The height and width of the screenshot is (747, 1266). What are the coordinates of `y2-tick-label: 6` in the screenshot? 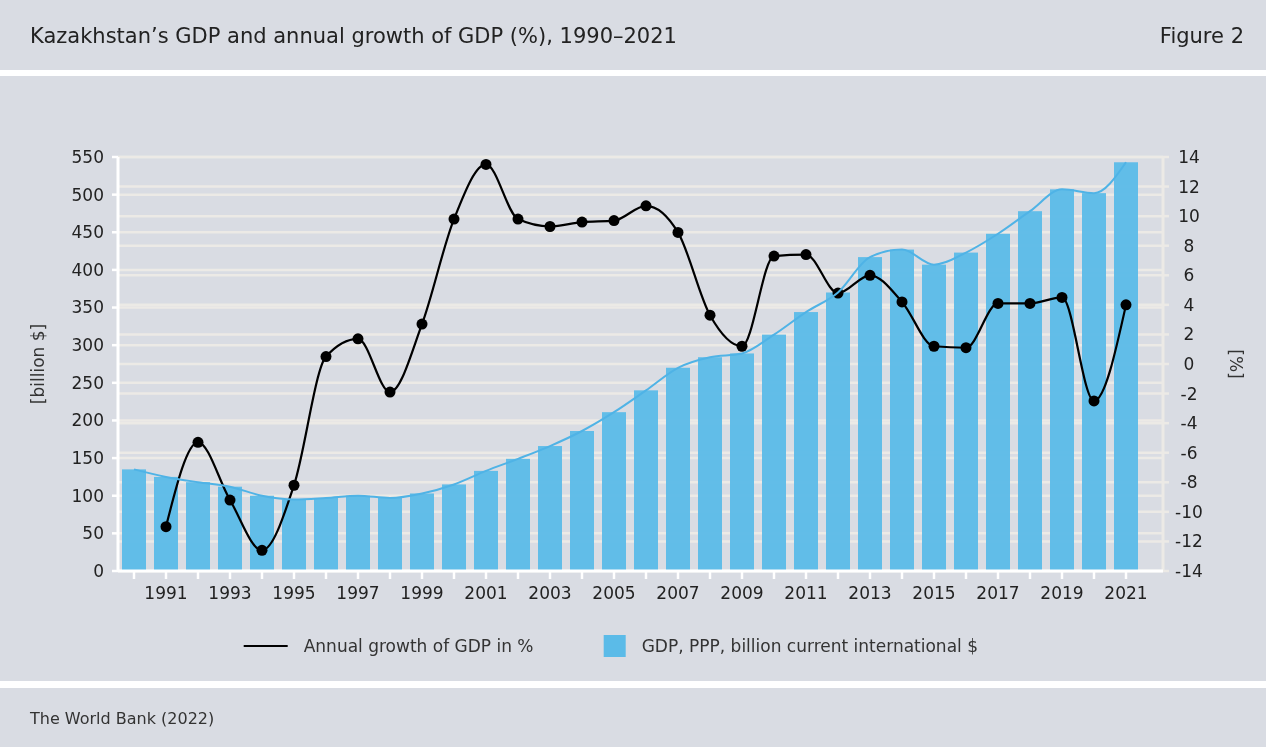 It's located at (1189, 275).